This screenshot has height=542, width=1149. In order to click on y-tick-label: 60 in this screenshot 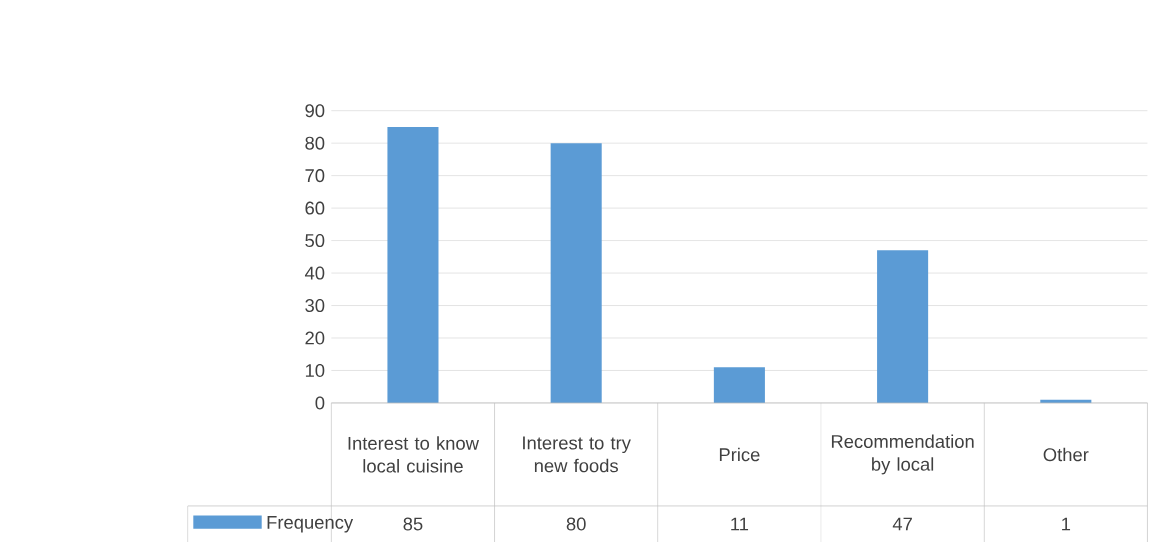, I will do `click(315, 208)`.